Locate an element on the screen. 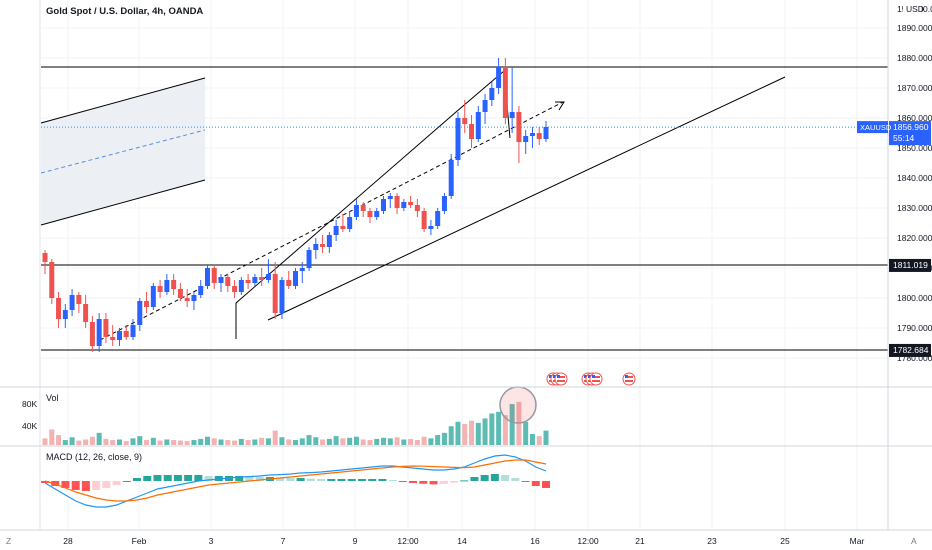 This screenshot has height=550, width=932. time-tick-label: 23 is located at coordinates (712, 541).